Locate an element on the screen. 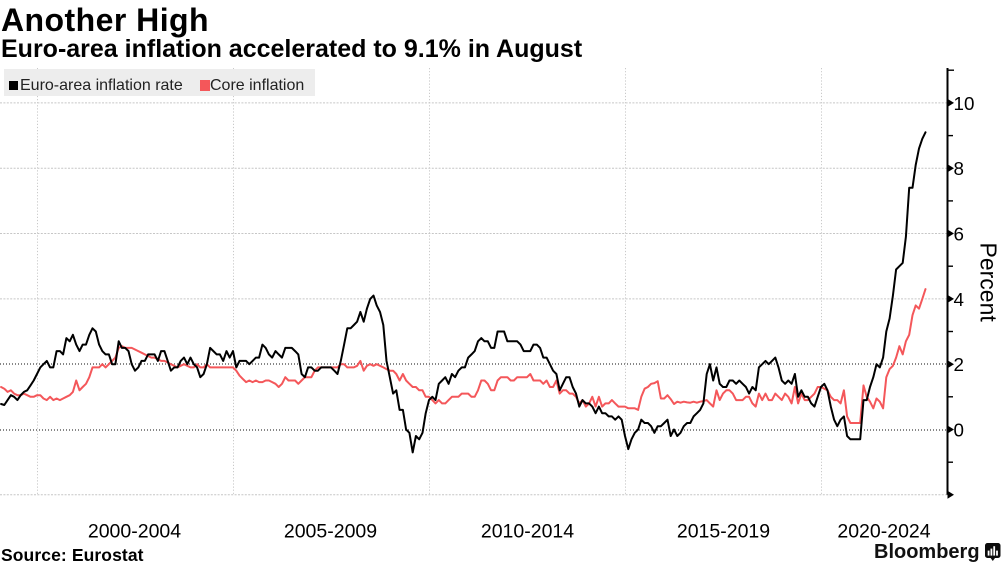  svg-text: 2010-2014 is located at coordinates (527, 532).